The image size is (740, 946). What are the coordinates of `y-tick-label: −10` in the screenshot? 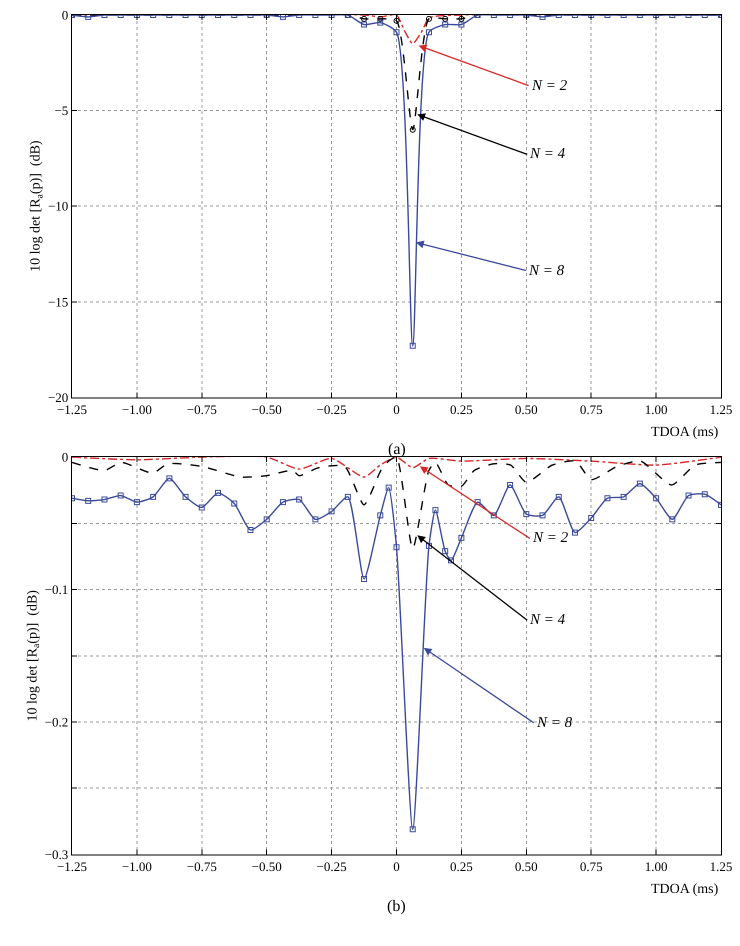 It's located at (58, 206).